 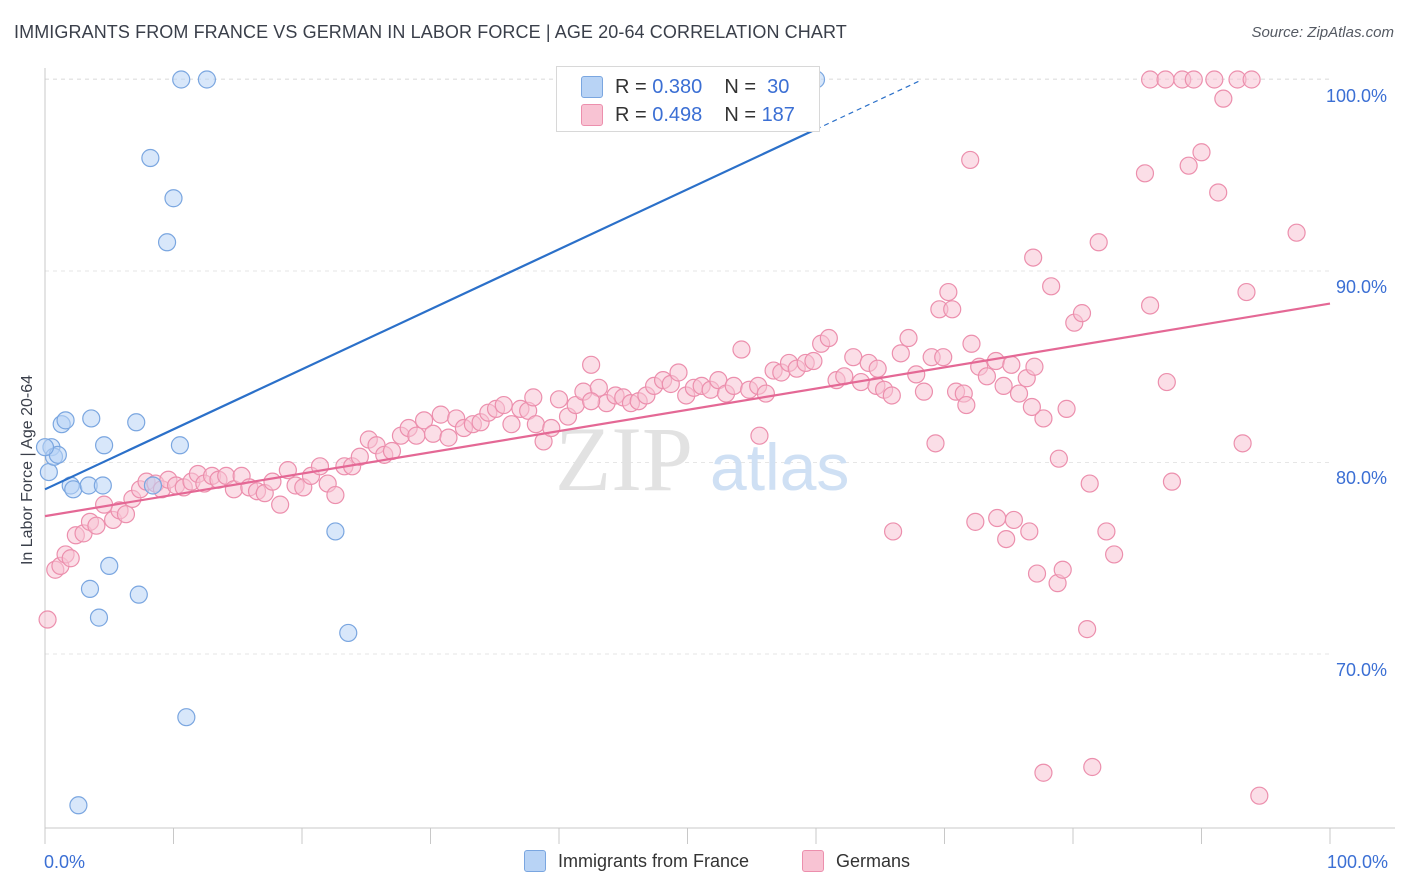 I want to click on watermark-atlas: atlas, so click(x=779, y=467).